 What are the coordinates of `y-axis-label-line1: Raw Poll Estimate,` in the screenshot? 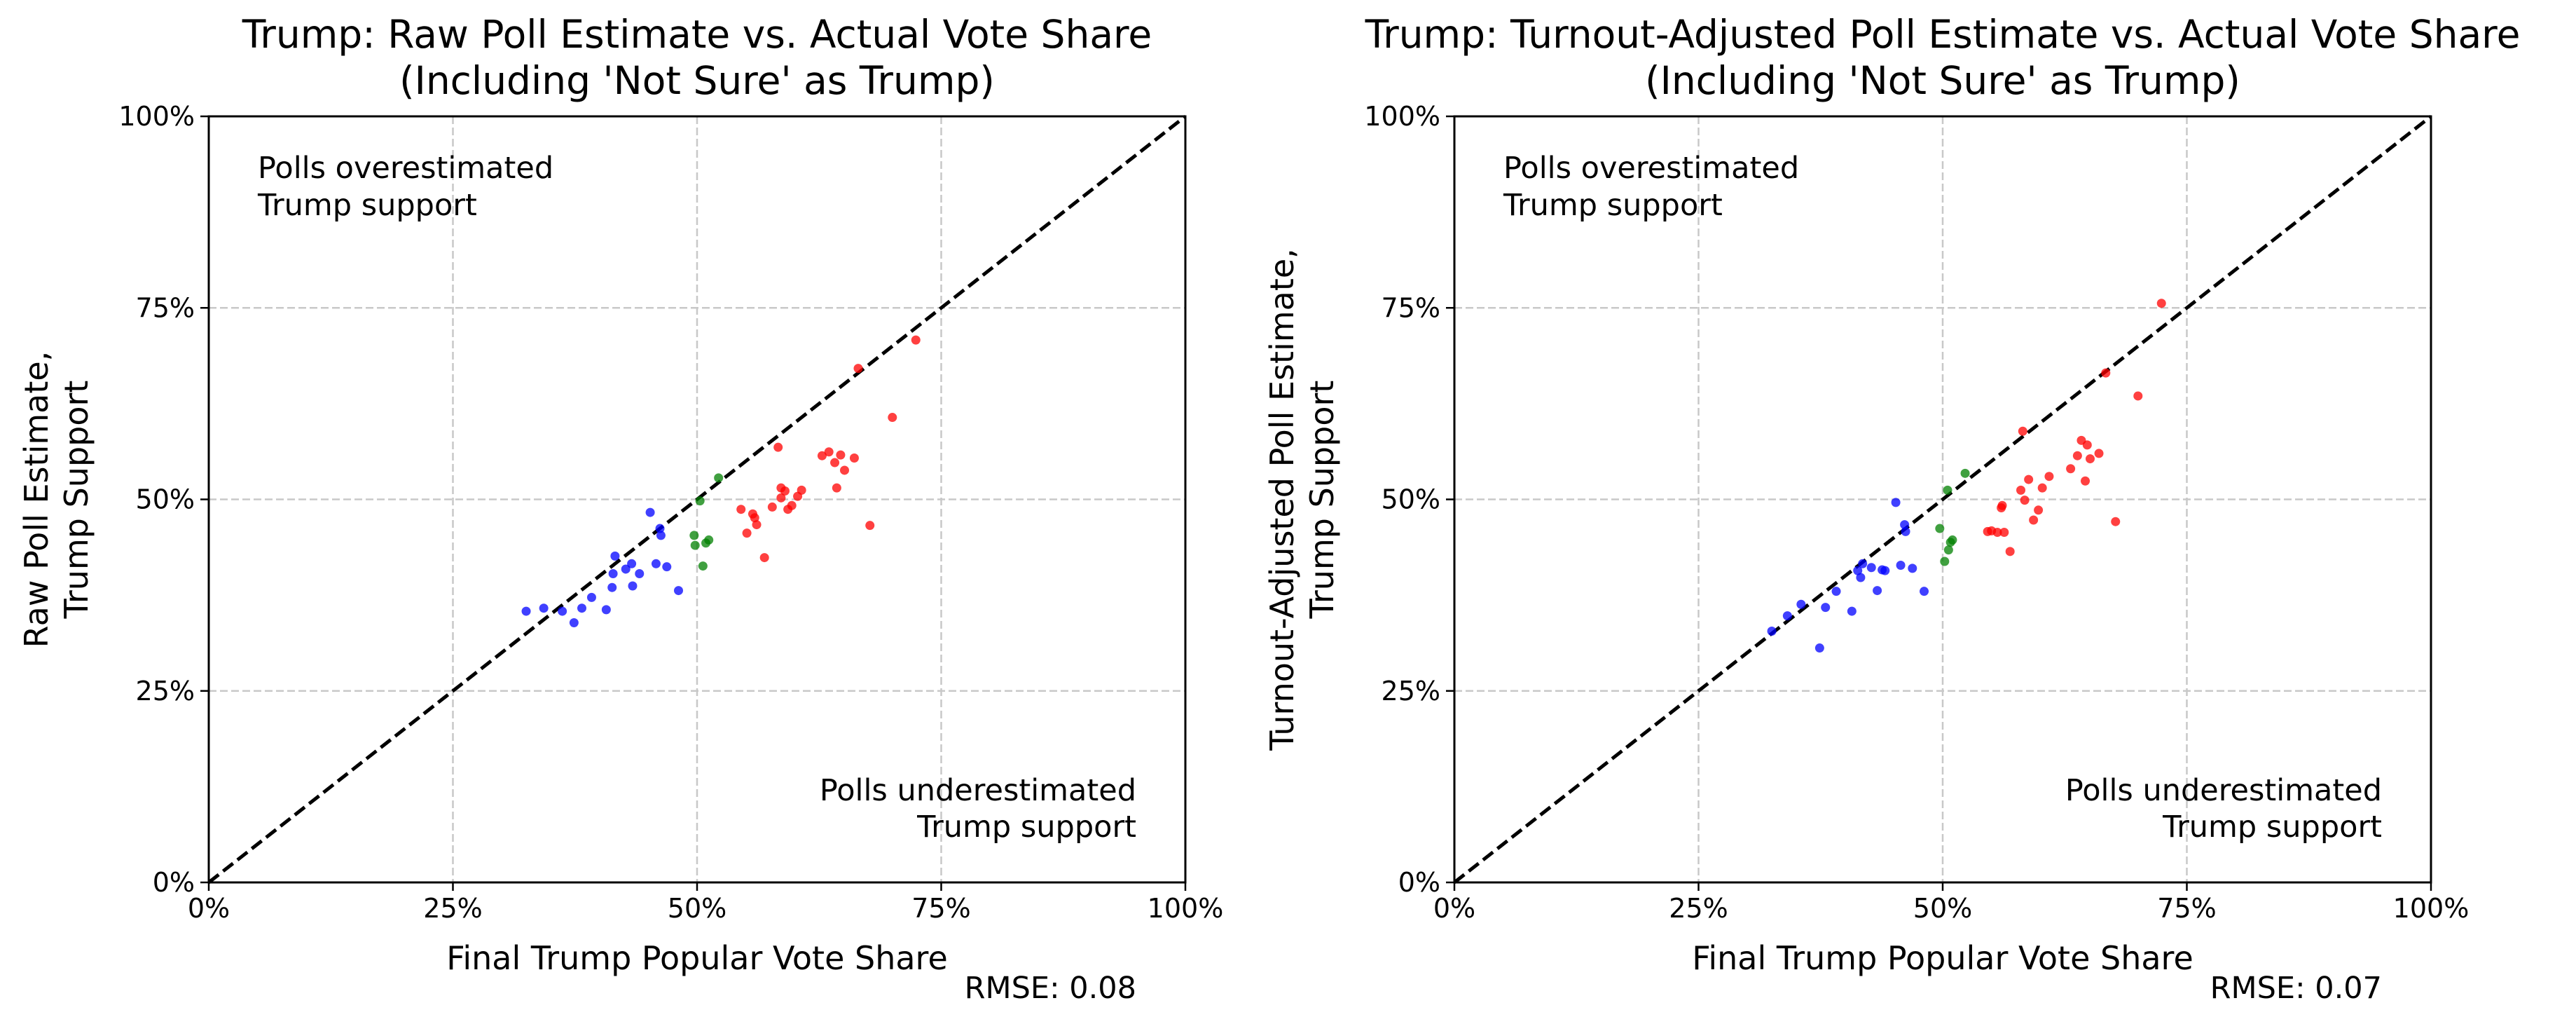 It's located at (36, 499).